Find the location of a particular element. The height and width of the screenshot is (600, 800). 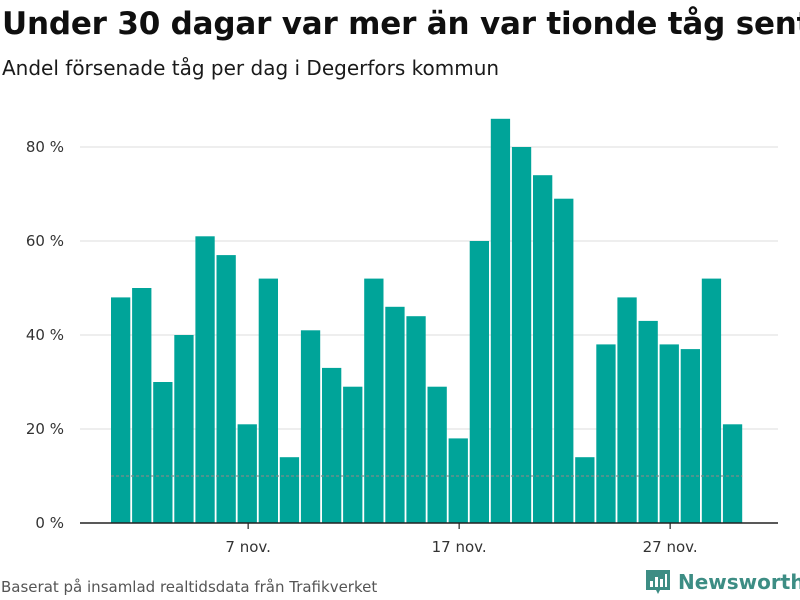

x-tick-label: 7 nov. is located at coordinates (247, 547).